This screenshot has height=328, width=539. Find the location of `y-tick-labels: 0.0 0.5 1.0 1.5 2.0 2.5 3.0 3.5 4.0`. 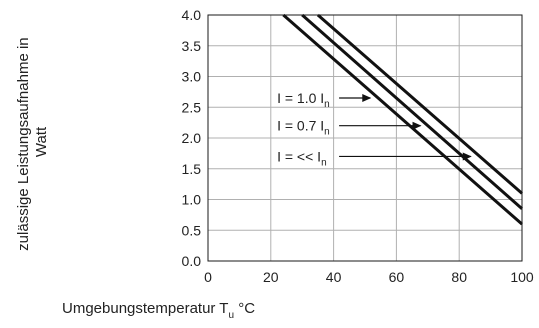

y-tick-labels: 0.0 0.5 1.0 1.5 2.0 2.5 3.0 3.5 4.0 is located at coordinates (192, 138).